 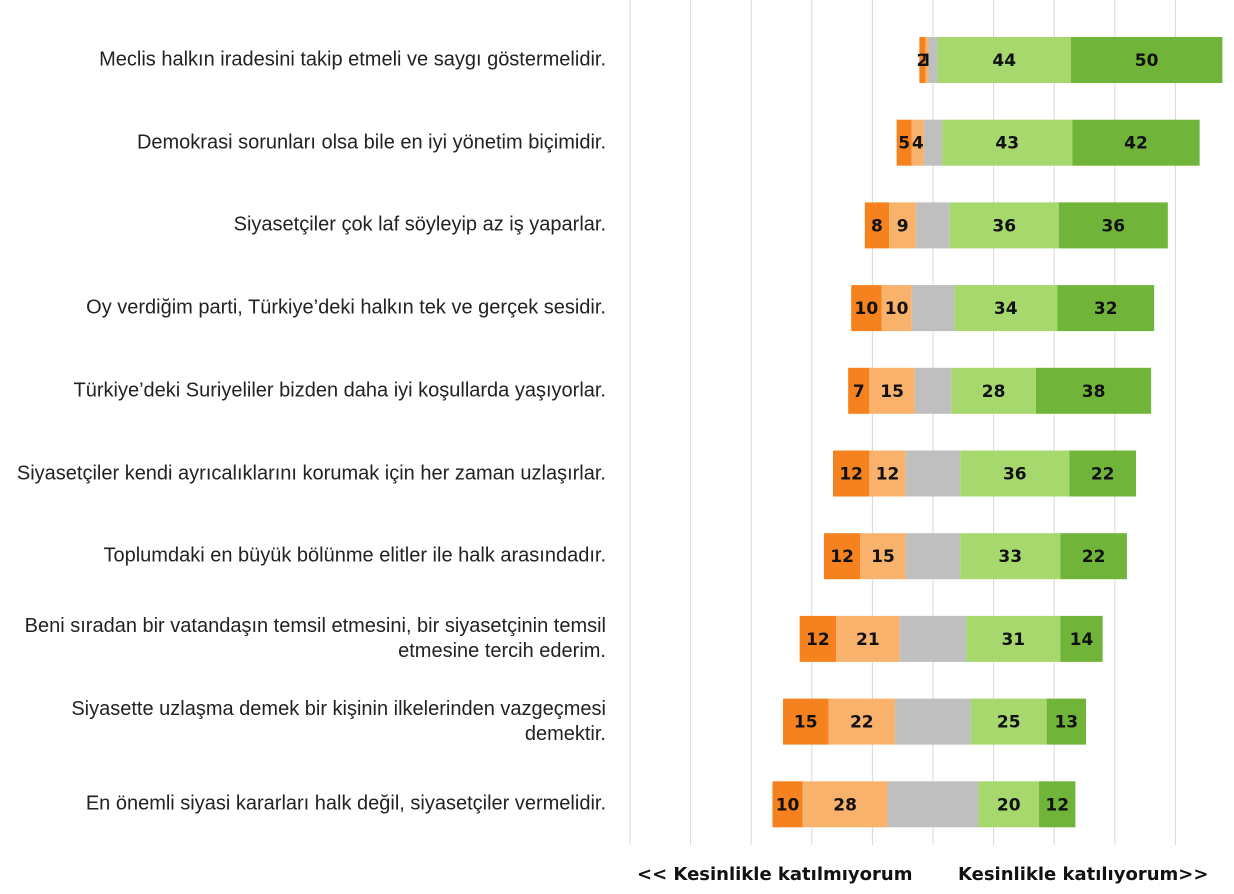 I want to click on value-label: 13, so click(x=1066, y=723).